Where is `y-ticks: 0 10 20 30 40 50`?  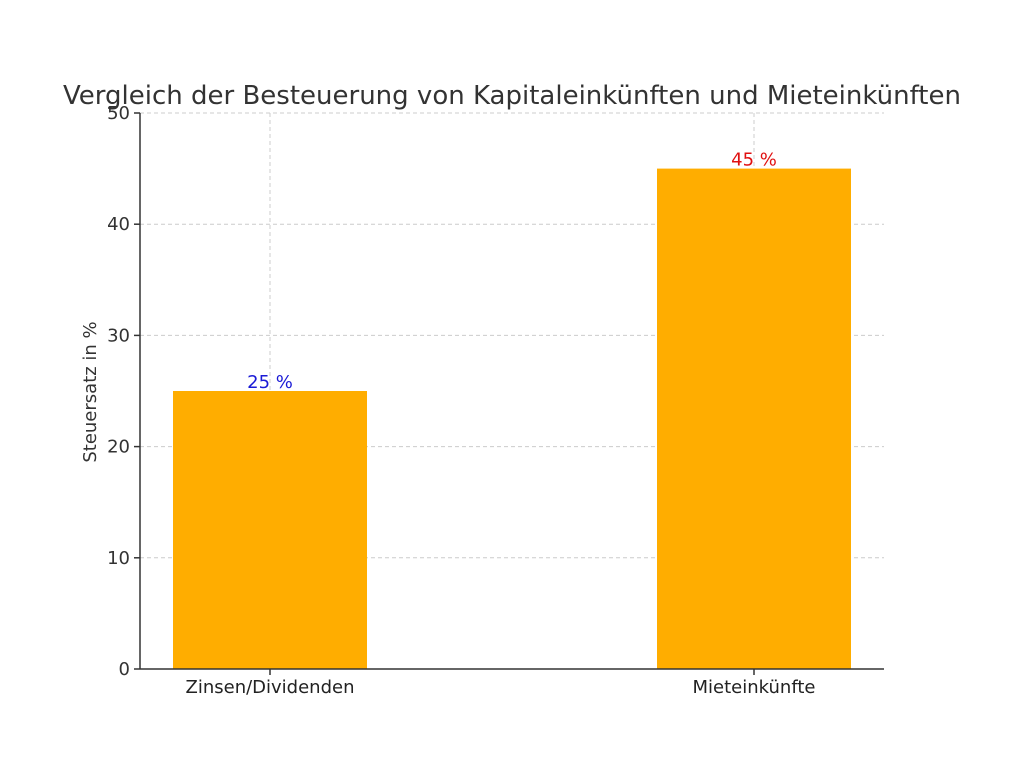 y-ticks: 0 10 20 30 40 50 is located at coordinates (123, 391).